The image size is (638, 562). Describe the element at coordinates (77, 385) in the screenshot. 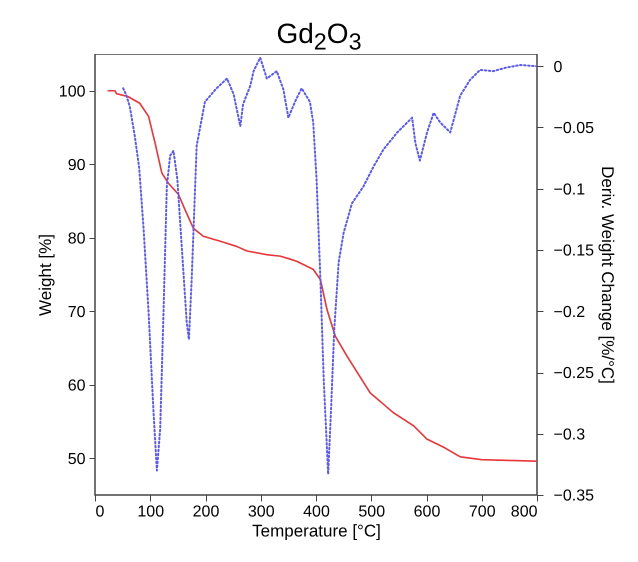

I see `y-tick-label: 60` at that location.